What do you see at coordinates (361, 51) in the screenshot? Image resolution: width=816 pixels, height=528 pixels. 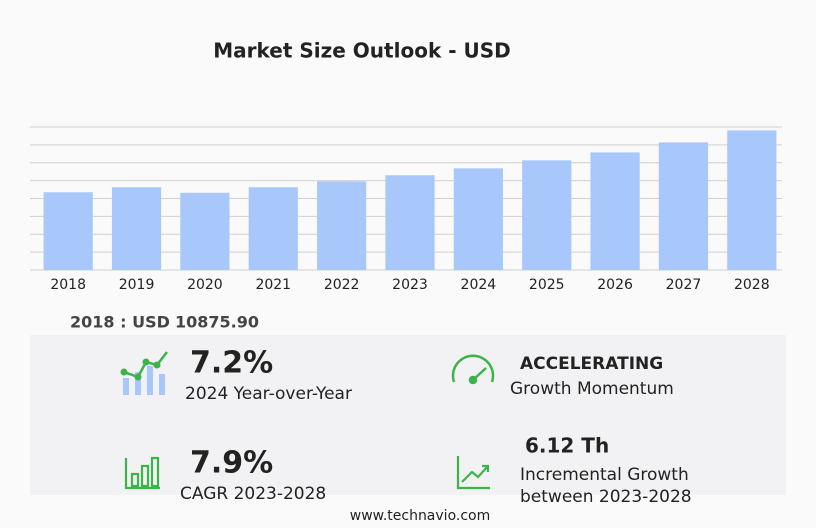 I see `chart-title: Market Size Outlook - USD` at bounding box center [361, 51].